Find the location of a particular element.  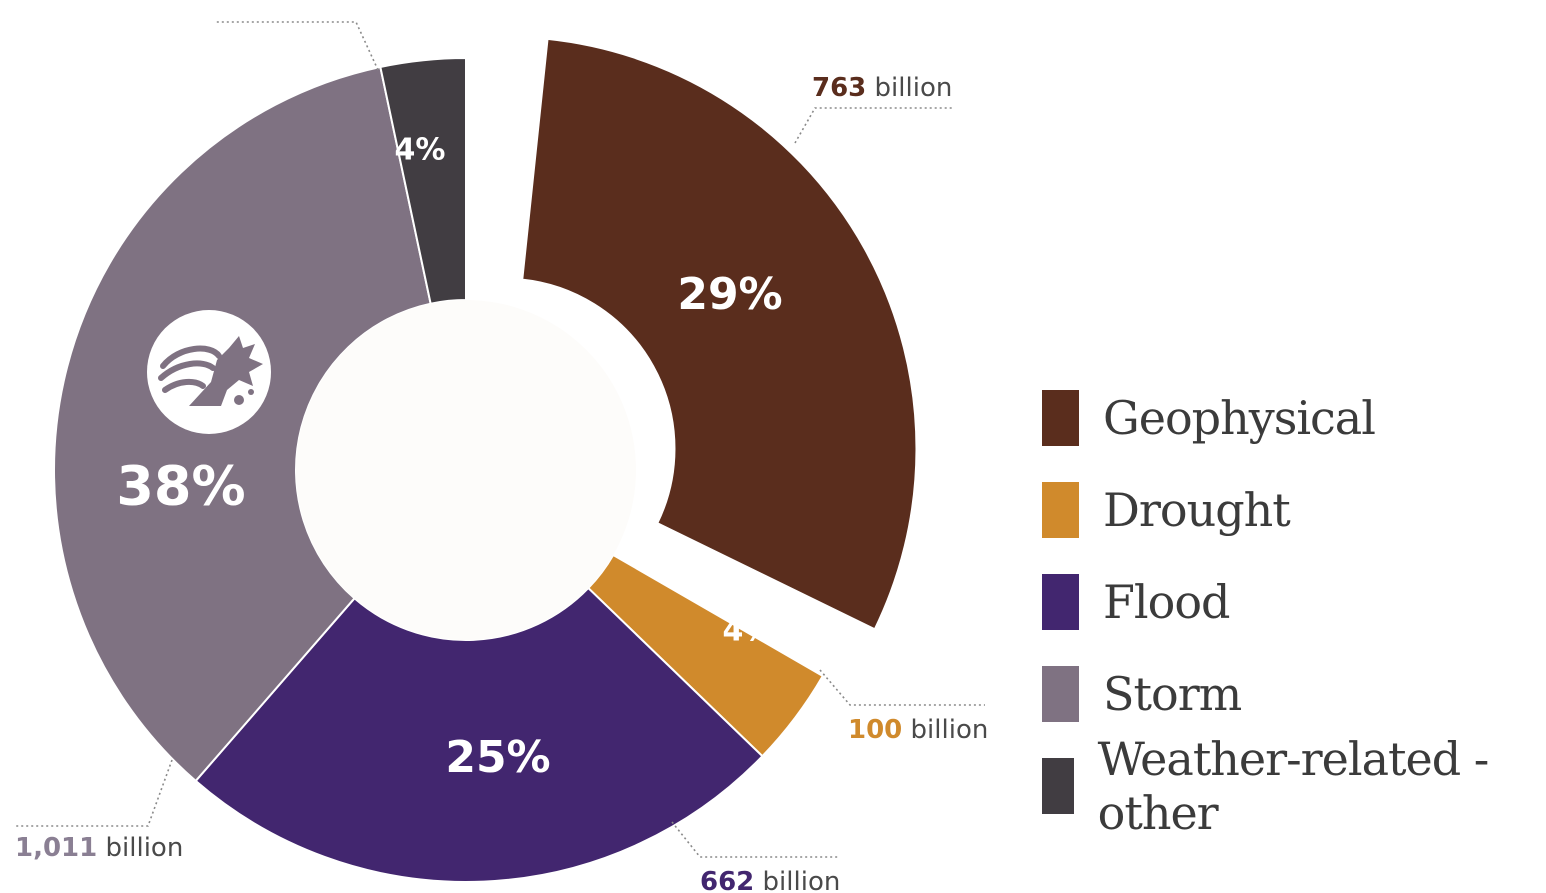

percent-label-geophysical: 29% is located at coordinates (729, 294).